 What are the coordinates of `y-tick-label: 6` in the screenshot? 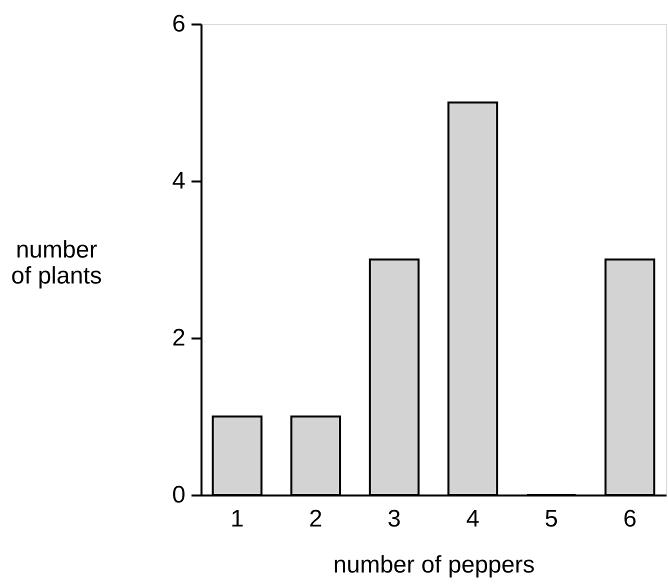 It's located at (179, 24).